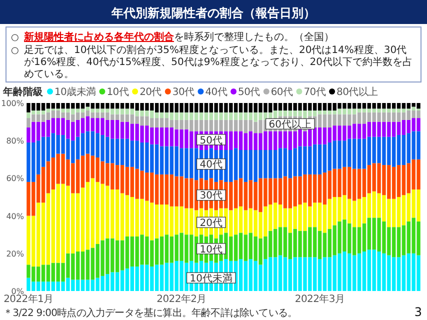 Image resolution: width=427 pixels, height=320 pixels. What do you see at coordinates (281, 92) in the screenshot?
I see `legend-label: 60代` at bounding box center [281, 92].